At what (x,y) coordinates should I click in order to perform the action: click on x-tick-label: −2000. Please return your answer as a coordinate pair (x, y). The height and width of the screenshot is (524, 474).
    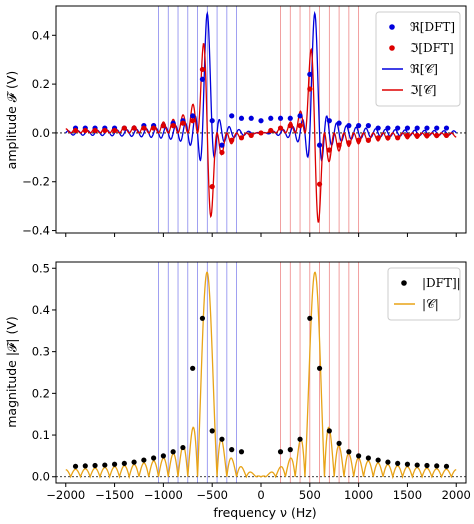
    Looking at the image, I should click on (65, 495).